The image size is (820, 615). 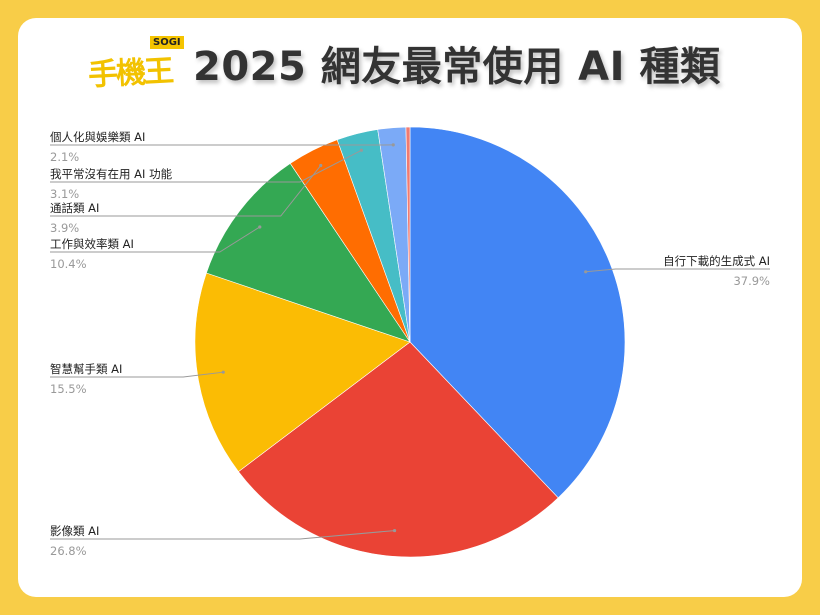 I want to click on slice-value-label: 15.5%, so click(x=68, y=389).